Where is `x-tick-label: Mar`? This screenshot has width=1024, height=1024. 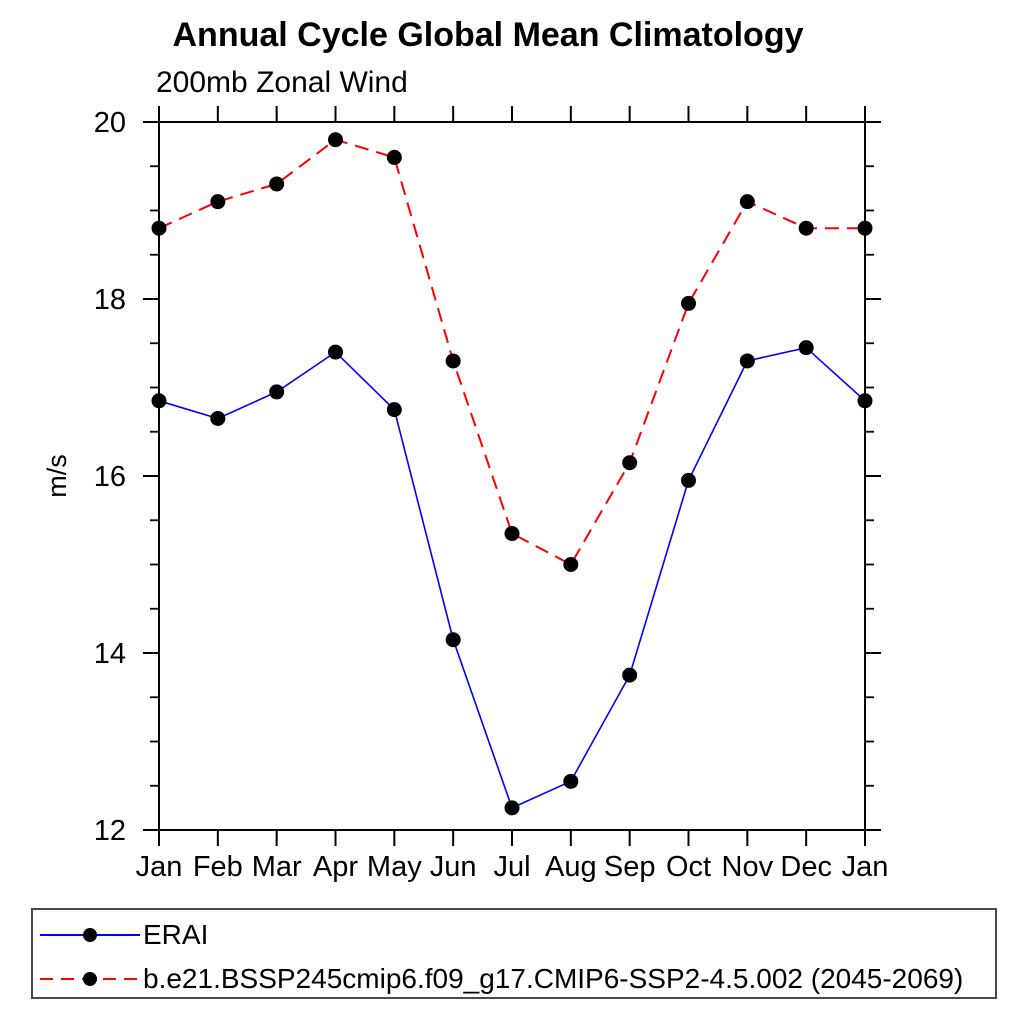 x-tick-label: Mar is located at coordinates (277, 867).